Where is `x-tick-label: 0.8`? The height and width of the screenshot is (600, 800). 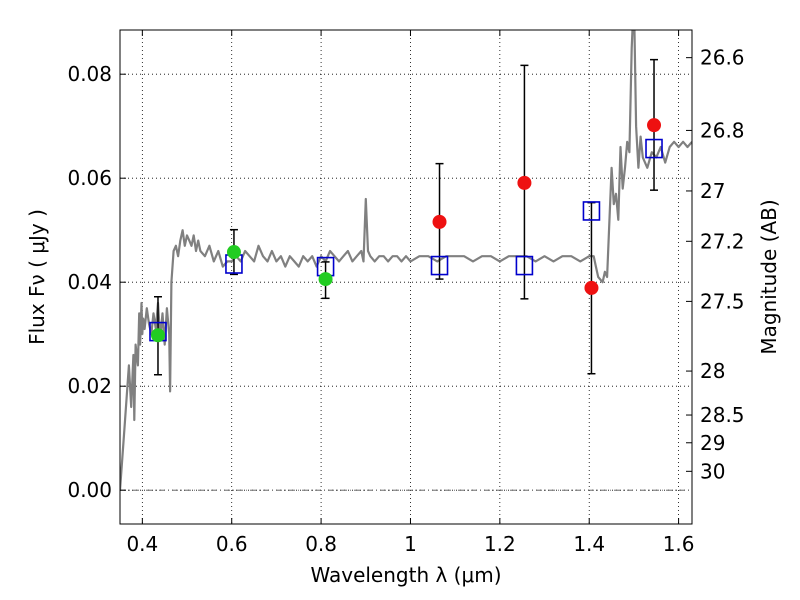
x-tick-label: 0.8 is located at coordinates (321, 544).